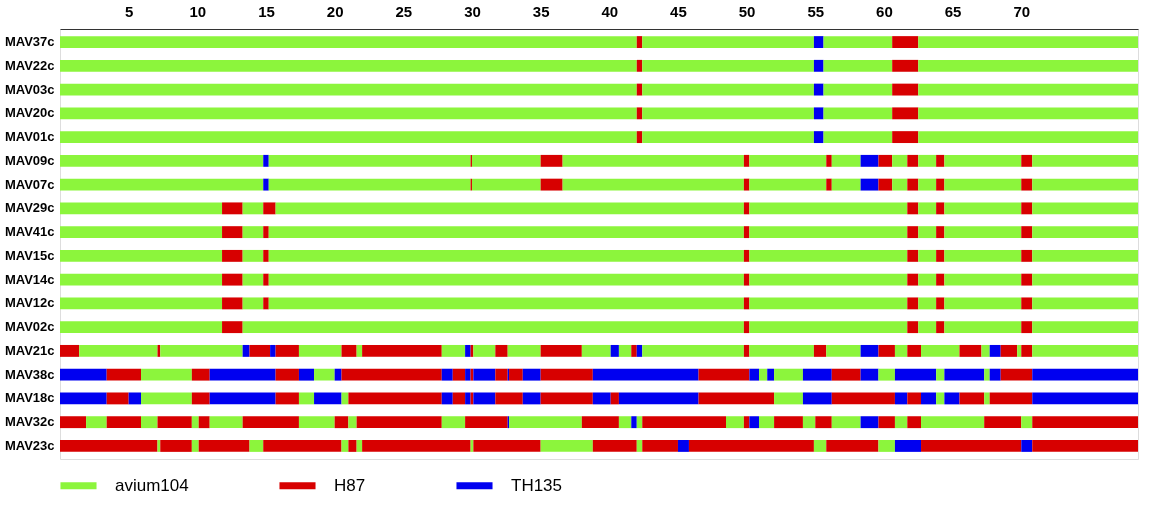  Describe the element at coordinates (152, 485) in the screenshot. I see `legend-label: avium104` at that location.